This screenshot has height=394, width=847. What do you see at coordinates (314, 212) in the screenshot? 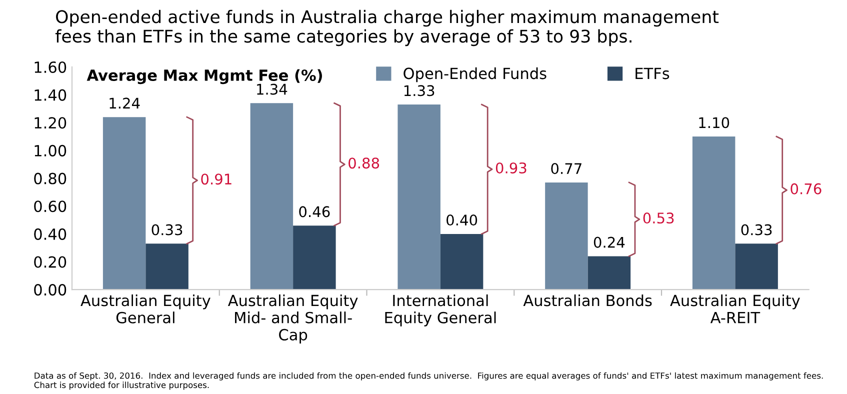
I see `data-label: 0.46` at bounding box center [314, 212].